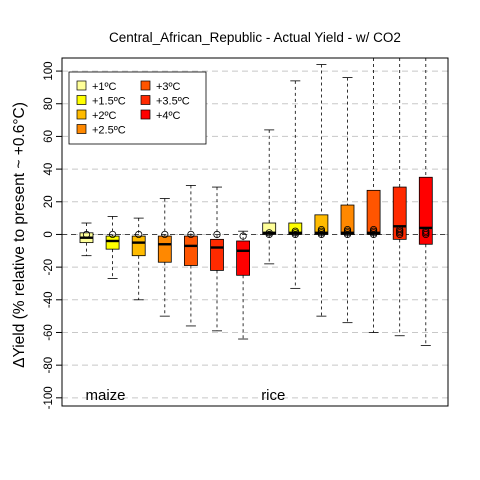  I want to click on legend-item: +2ºC, so click(96, 115).